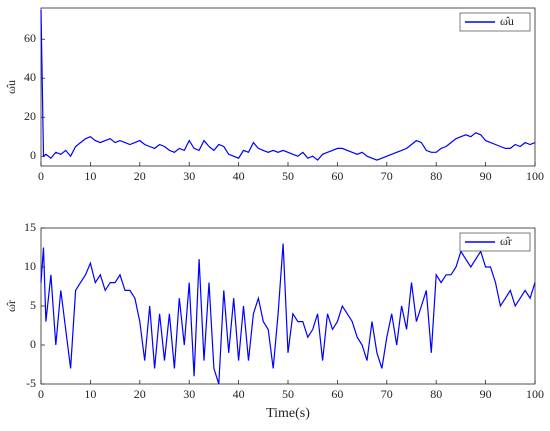 This screenshot has width=550, height=431. What do you see at coordinates (11, 306) in the screenshot?
I see `y-axis-label: ω̂r` at bounding box center [11, 306].